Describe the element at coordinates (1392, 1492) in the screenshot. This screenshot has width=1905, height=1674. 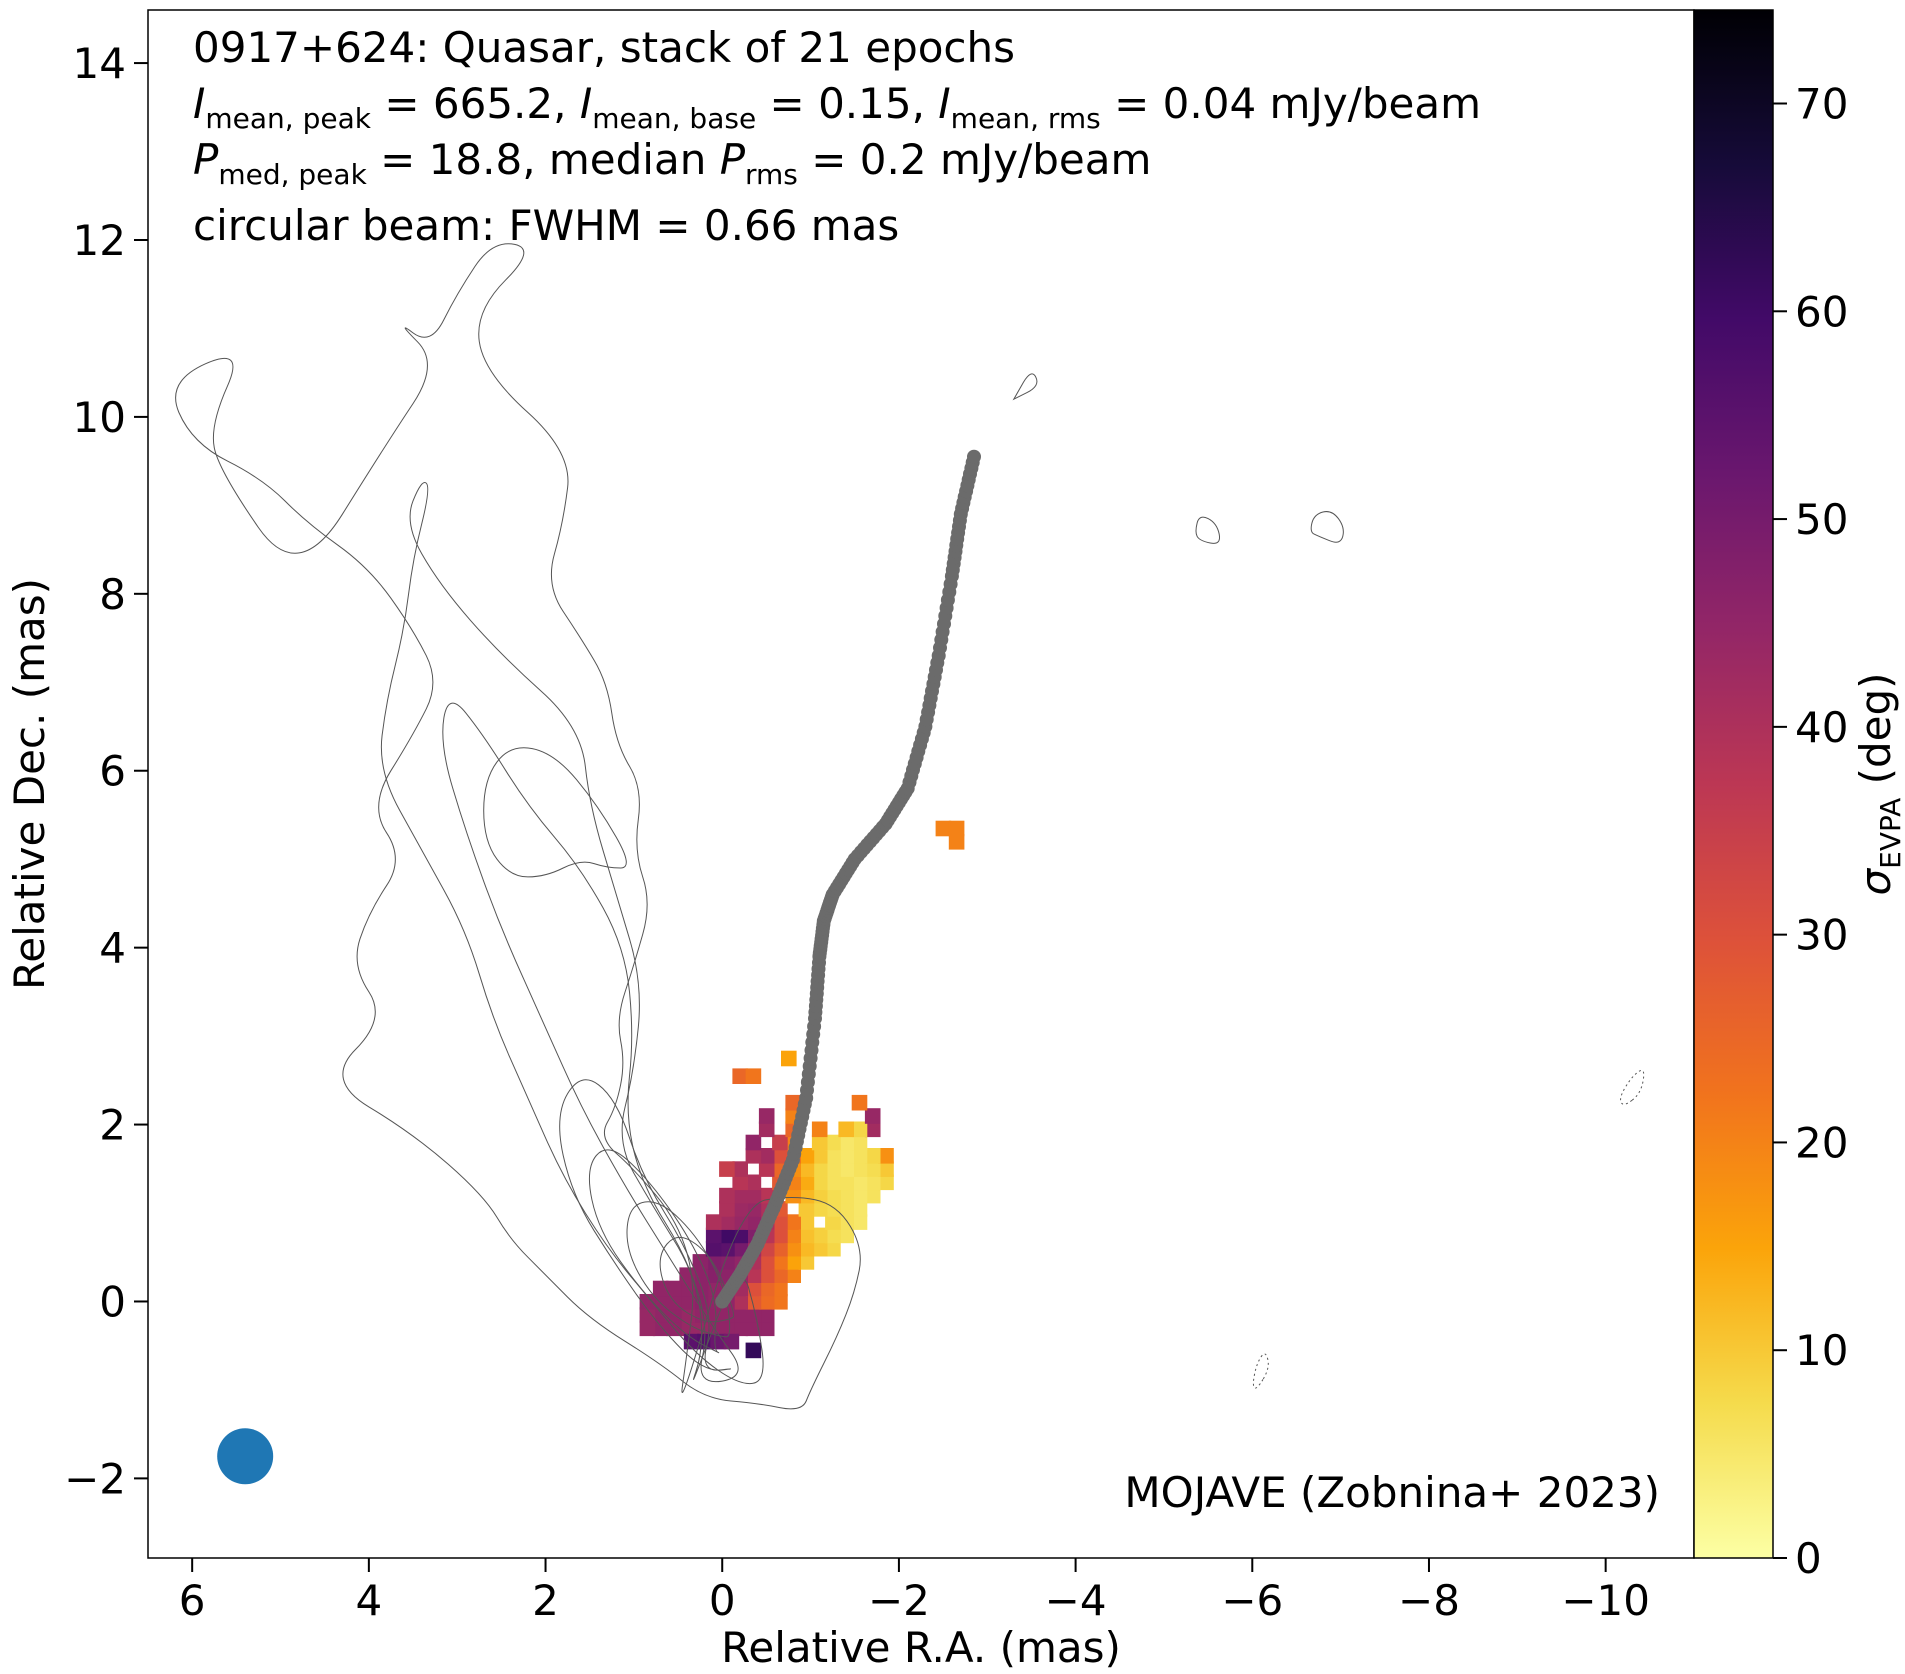
I see `credit-text: MOJAVE (Zobnina+ 2023)` at that location.